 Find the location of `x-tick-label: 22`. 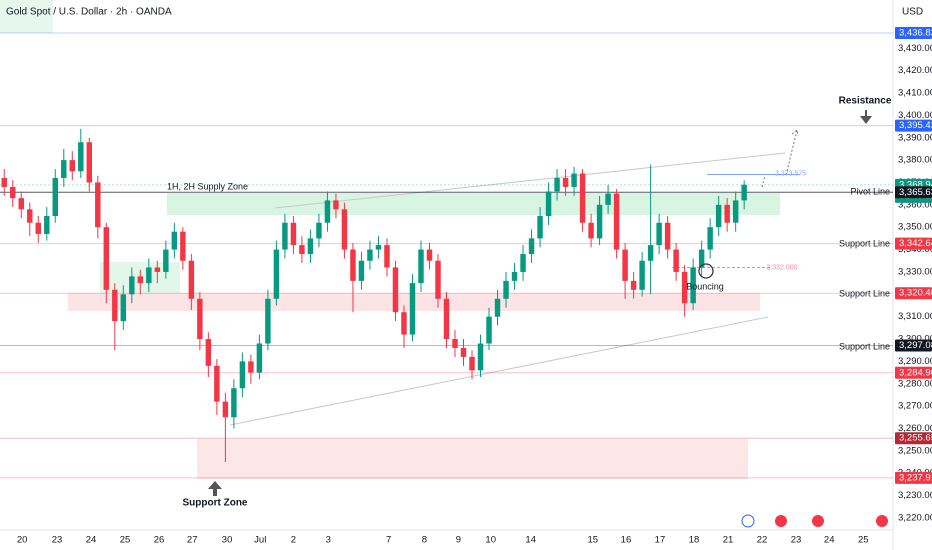

x-tick-label: 22 is located at coordinates (762, 540).